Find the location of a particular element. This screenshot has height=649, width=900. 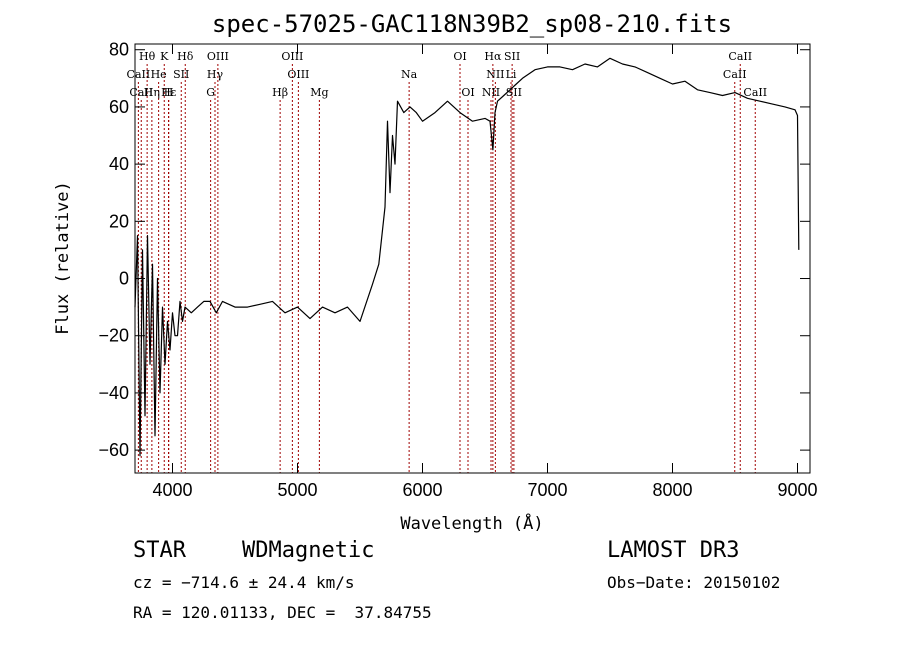

x-tick-label: 5000 is located at coordinates (297, 490).